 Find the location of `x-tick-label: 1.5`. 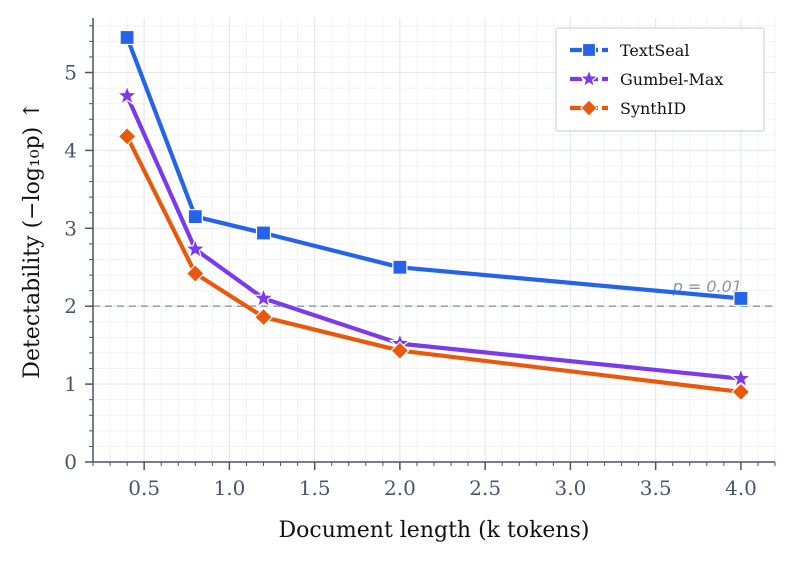

x-tick-label: 1.5 is located at coordinates (315, 488).